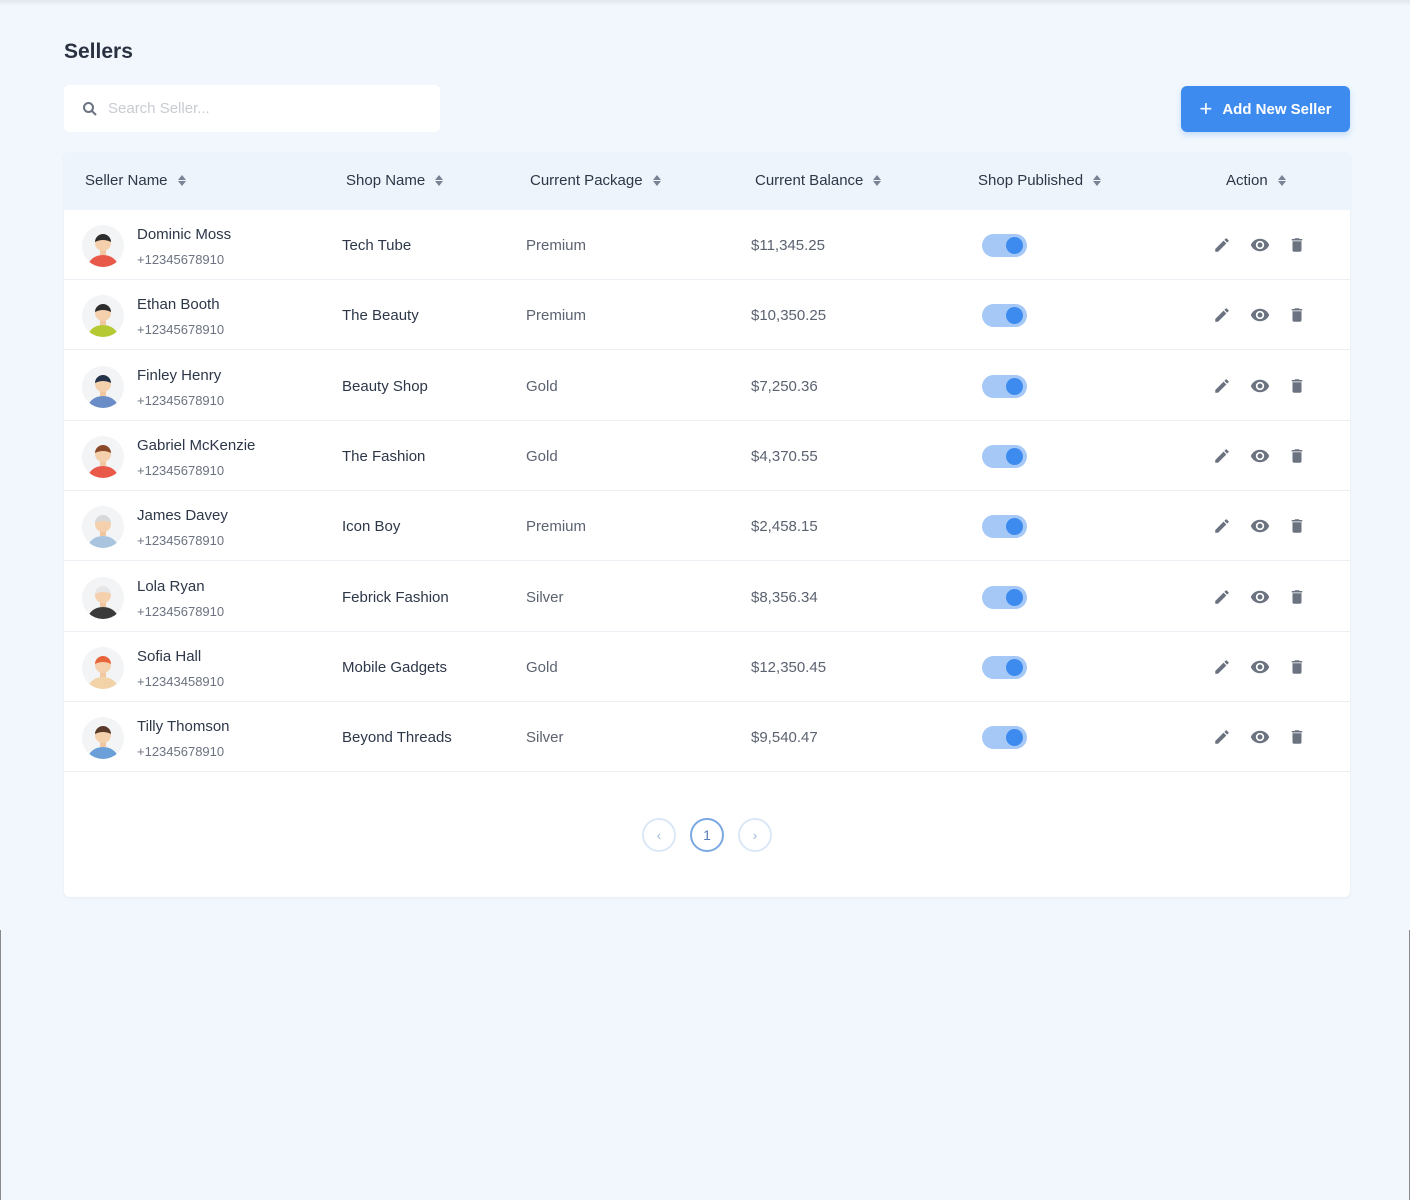 The width and height of the screenshot is (1410, 1200). I want to click on column-header-label: Current Package, so click(586, 180).